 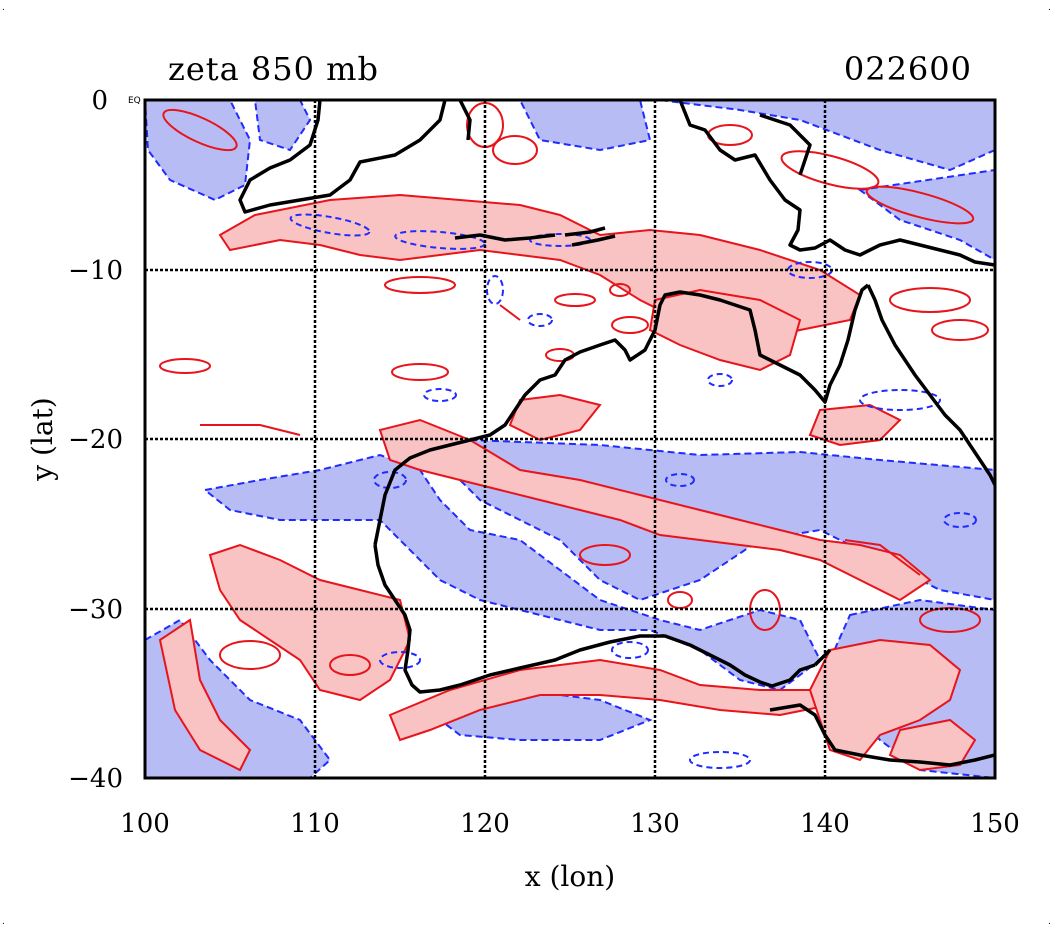 What do you see at coordinates (134, 101) in the screenshot?
I see `equator-label: EQ` at bounding box center [134, 101].